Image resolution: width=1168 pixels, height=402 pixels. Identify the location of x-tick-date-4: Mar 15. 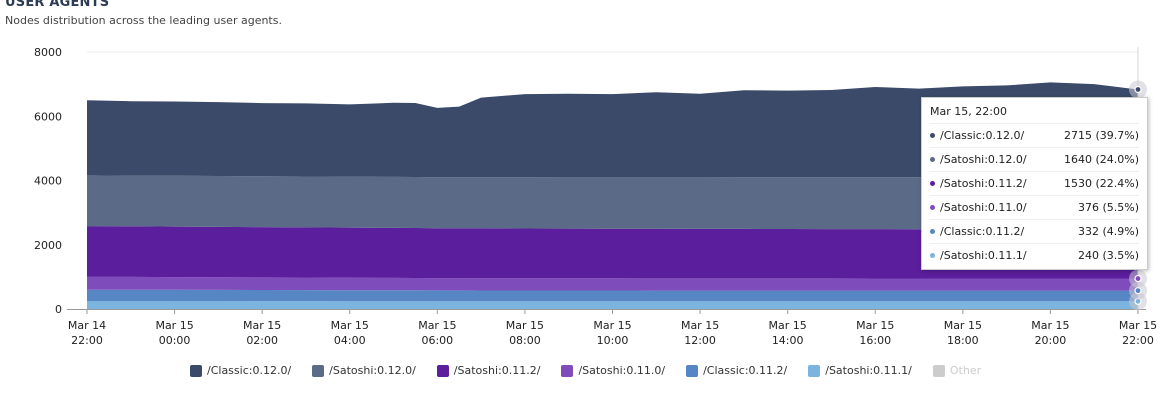
(437, 325).